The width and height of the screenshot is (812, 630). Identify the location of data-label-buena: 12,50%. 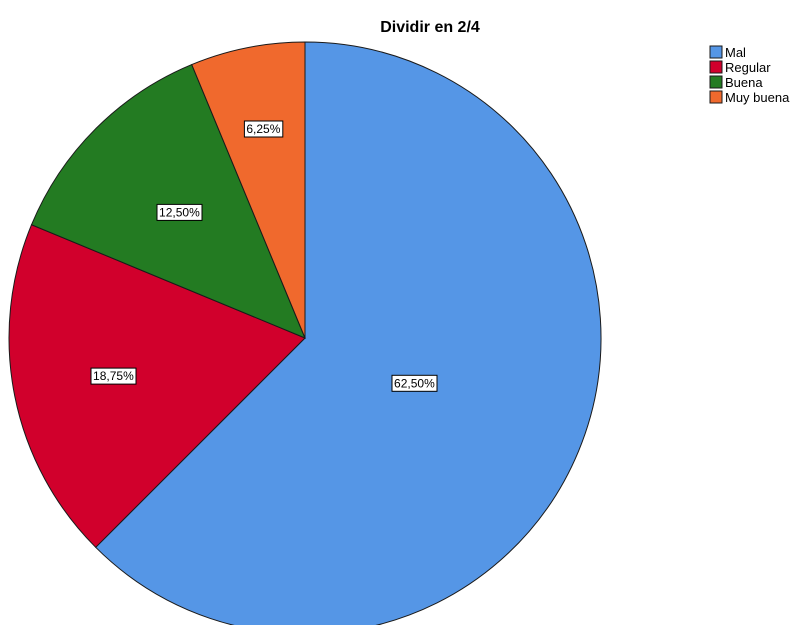
(179, 212).